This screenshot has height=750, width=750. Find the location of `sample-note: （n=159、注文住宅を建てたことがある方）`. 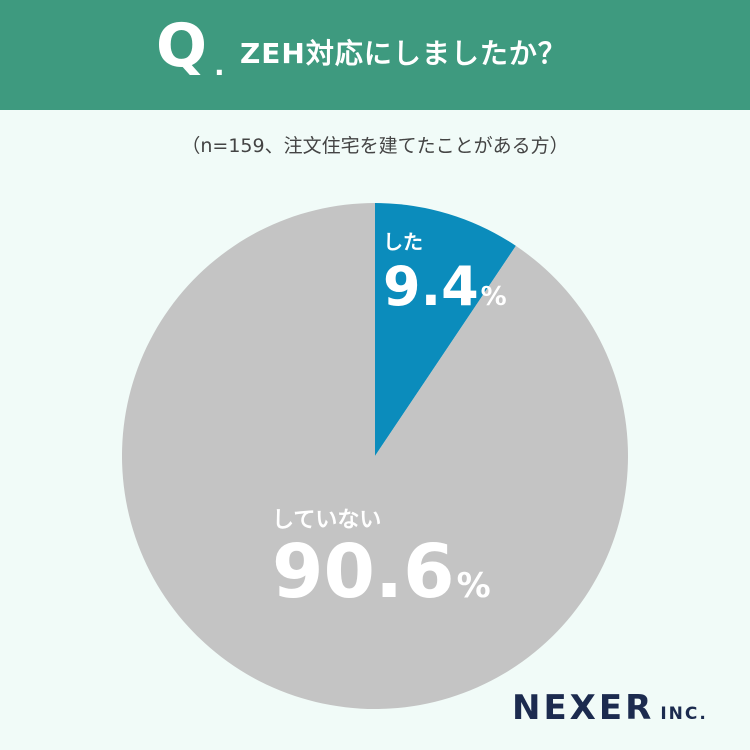

sample-note: （n=159、注文住宅を建てたことがある方） is located at coordinates (375, 146).